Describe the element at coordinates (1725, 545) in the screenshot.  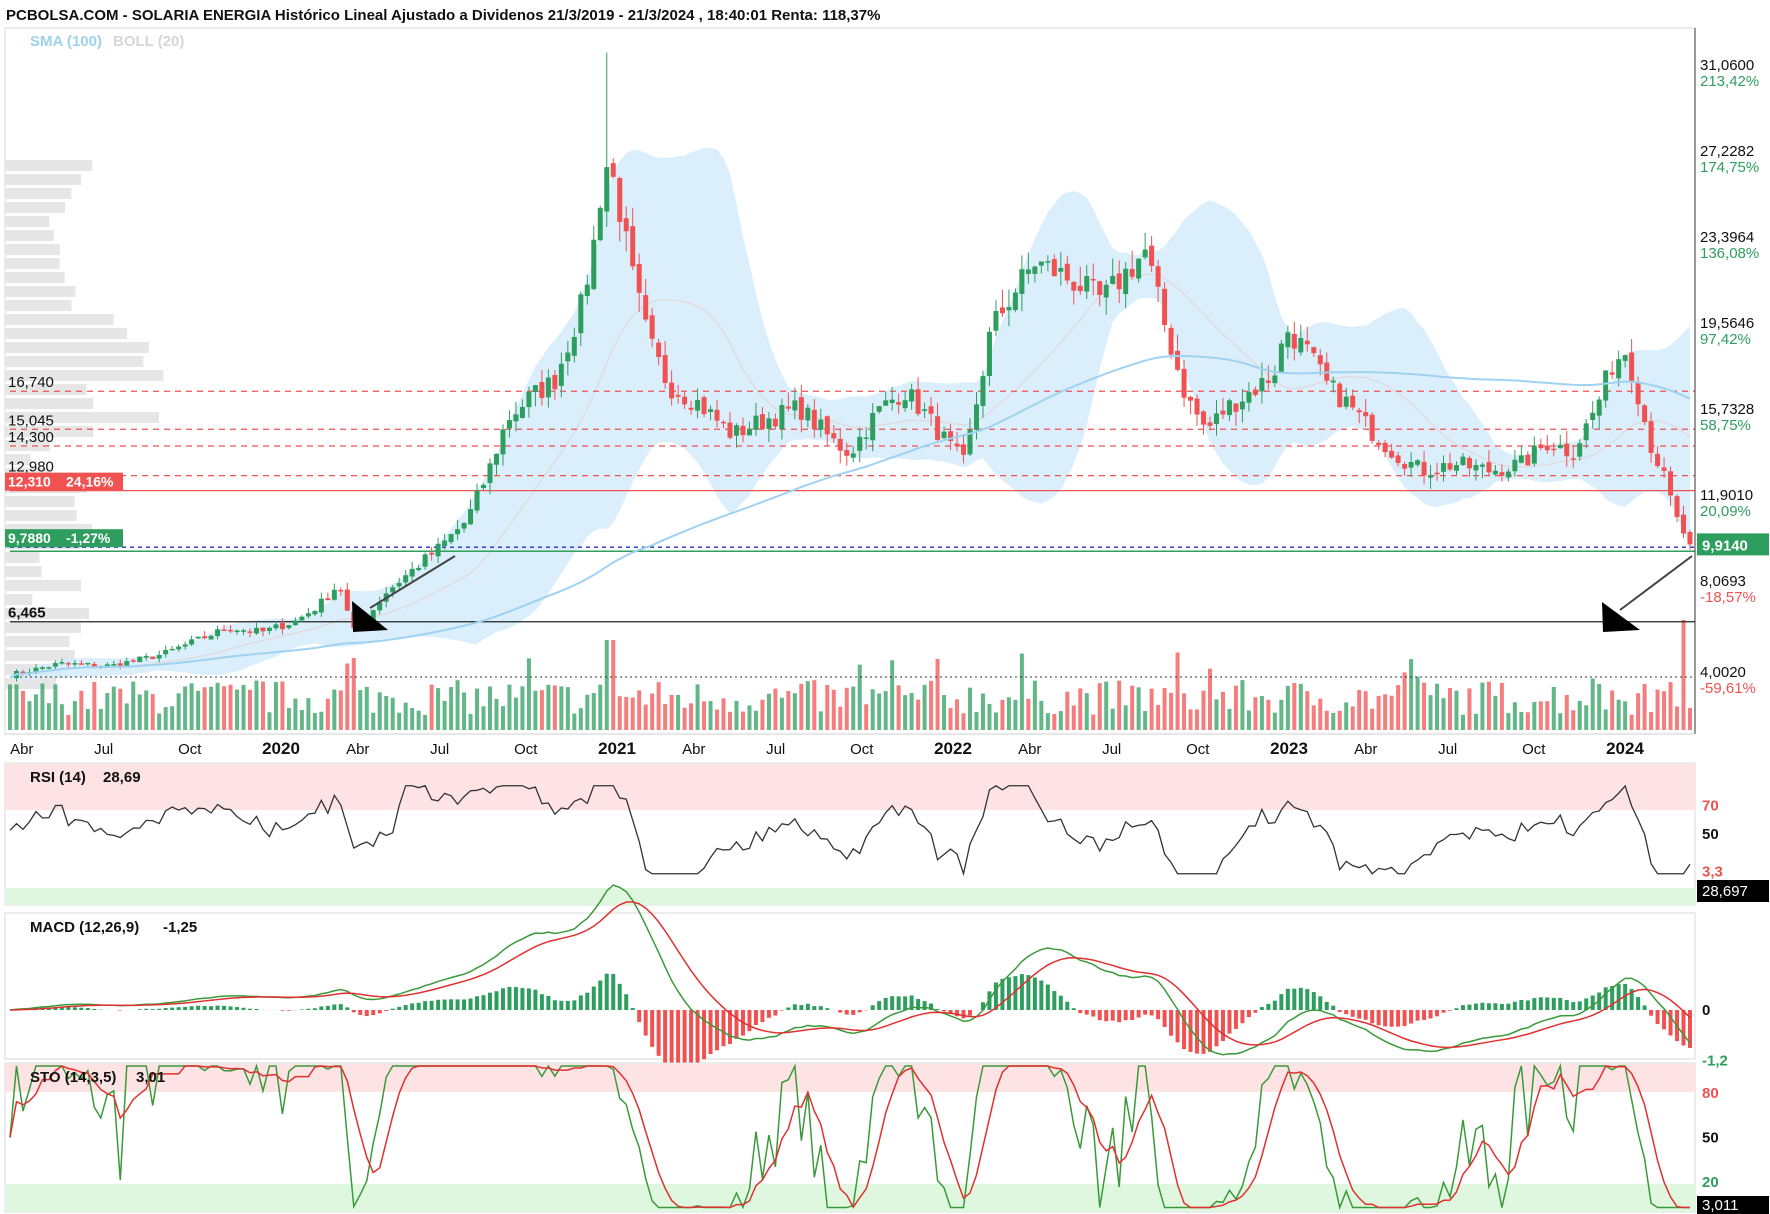
I see `last-price-label: 9,9140` at that location.